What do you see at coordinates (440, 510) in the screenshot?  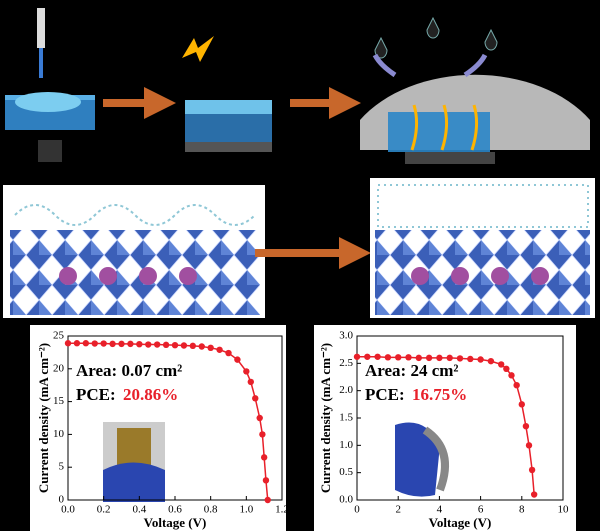 I see `x-tick-label: 4` at bounding box center [440, 510].